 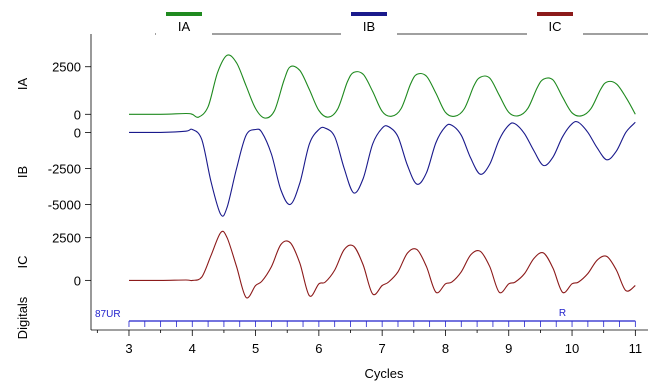 I want to click on digital-channel-name: 87UR, so click(x=108, y=314).